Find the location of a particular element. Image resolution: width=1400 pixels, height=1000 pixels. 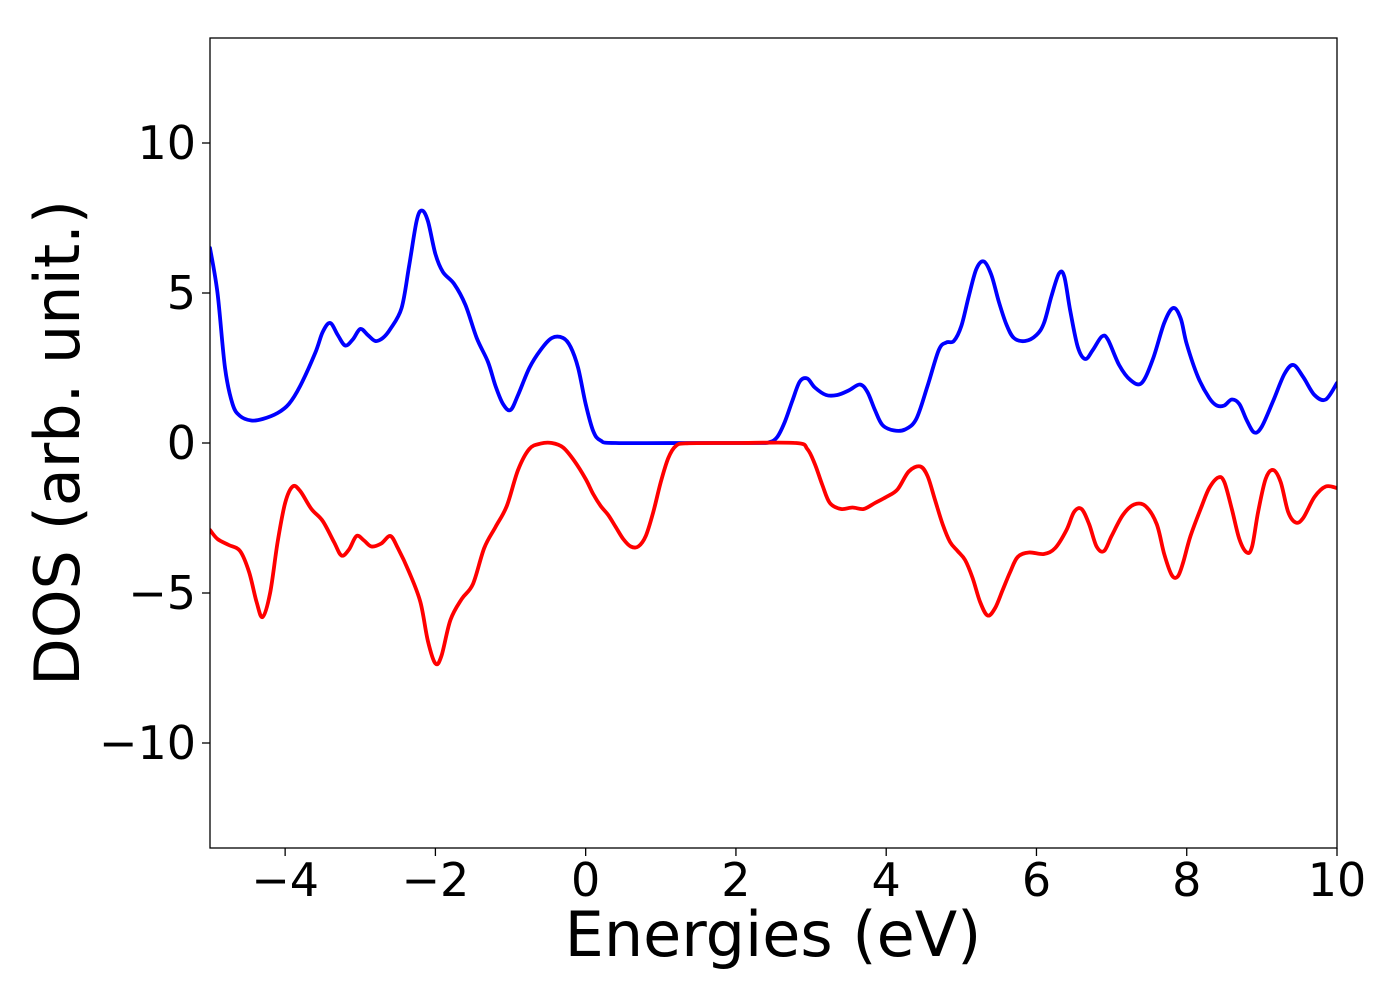

y-tick-label: 10 is located at coordinates (166, 143).